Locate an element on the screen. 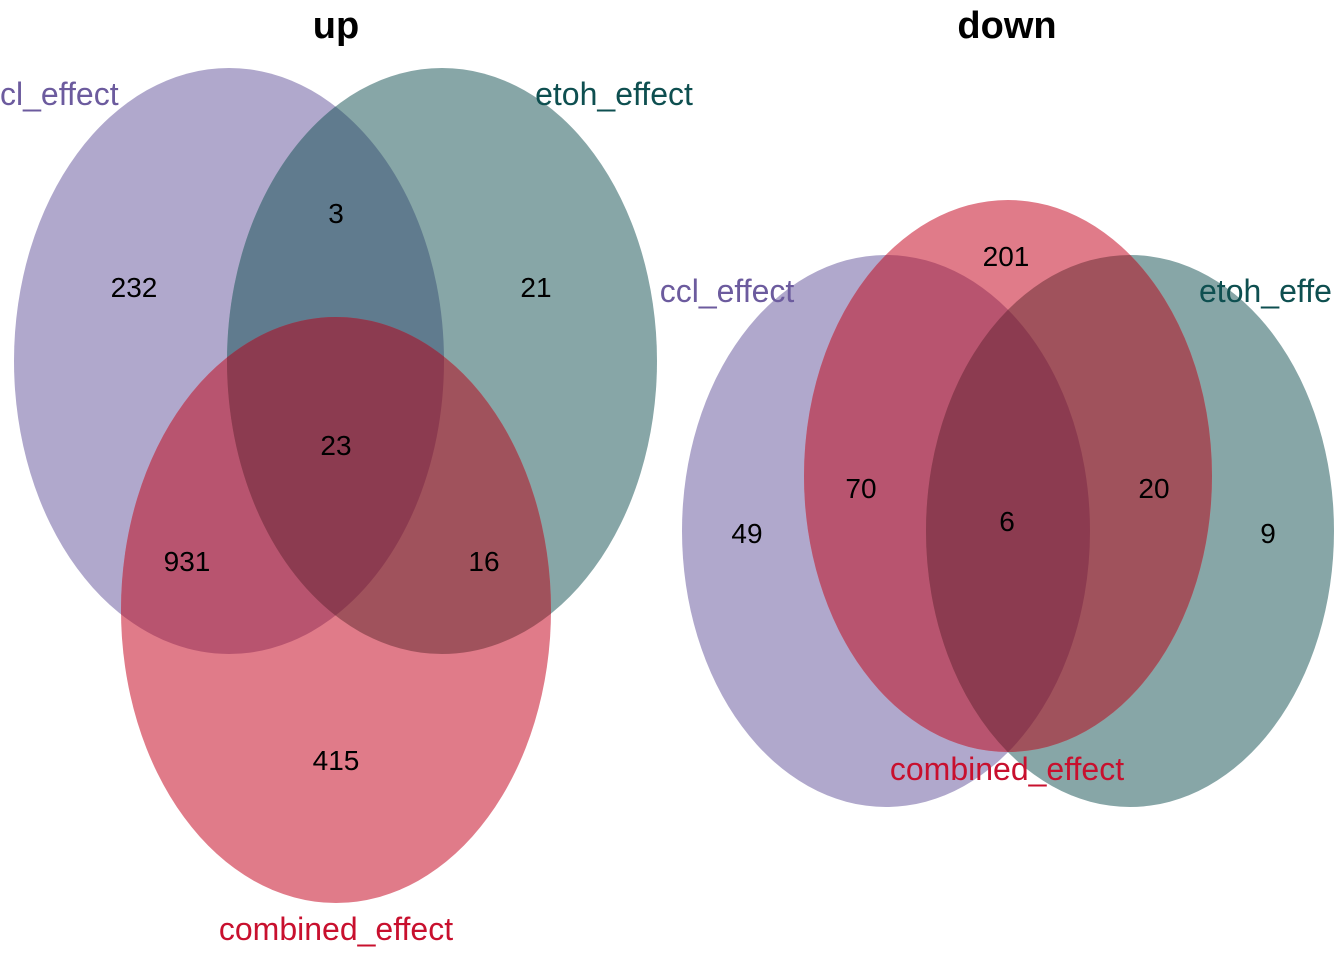 Image resolution: width=1344 pixels, height=960 pixels. panel-title-down: down is located at coordinates (1006, 26).